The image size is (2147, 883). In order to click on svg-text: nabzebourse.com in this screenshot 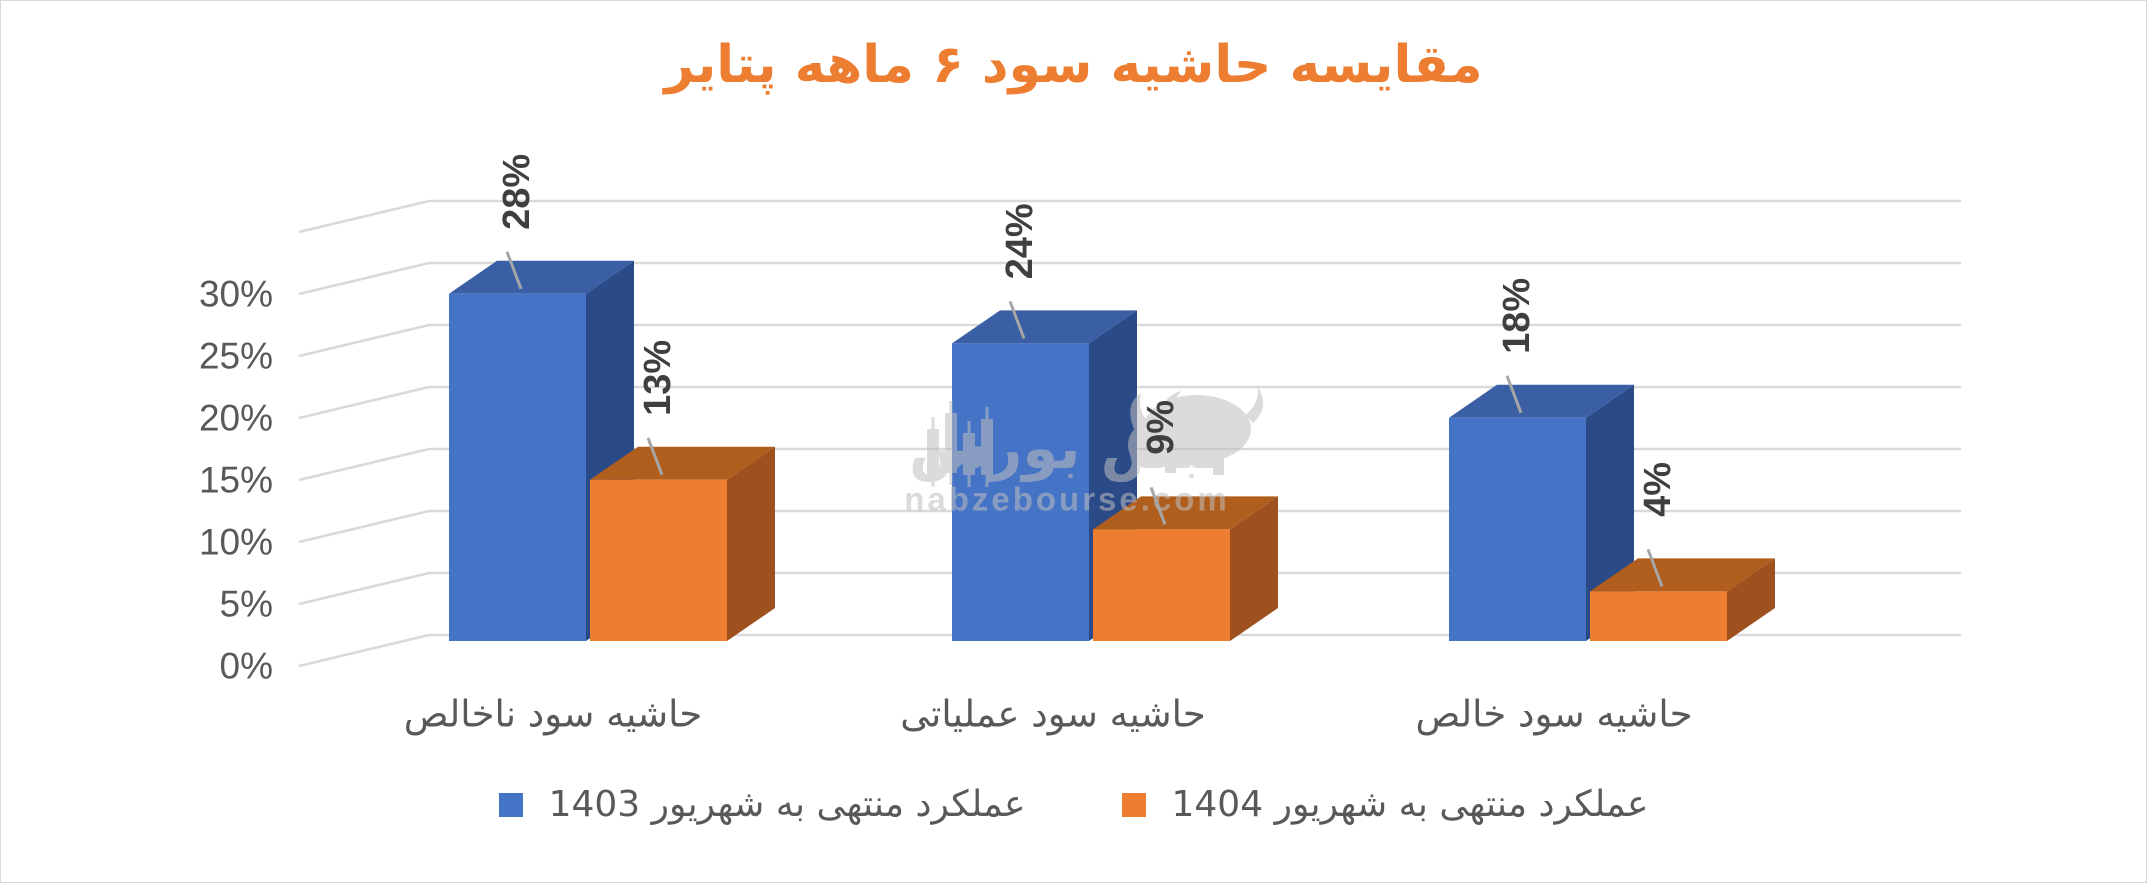, I will do `click(1067, 499)`.